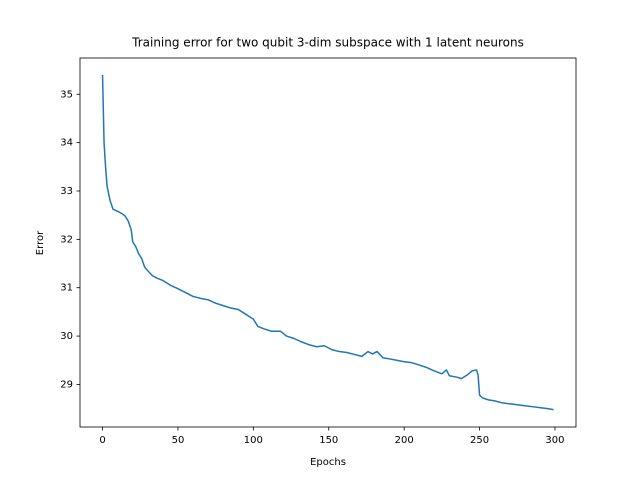 This screenshot has width=640, height=480. What do you see at coordinates (66, 239) in the screenshot?
I see `y-tick-label: 32` at bounding box center [66, 239].